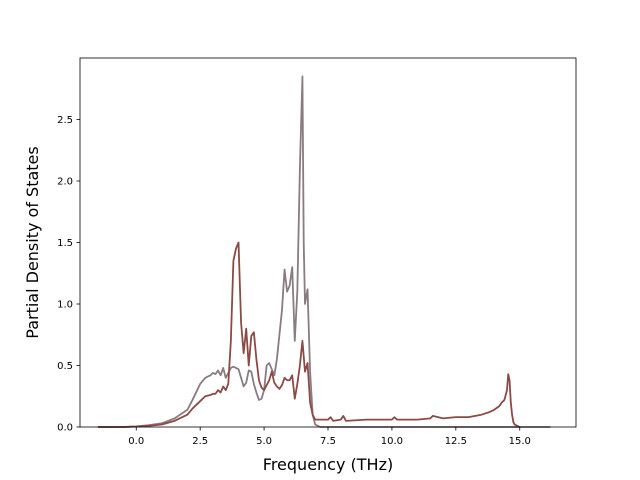 The width and height of the screenshot is (640, 480). I want to click on y-tick-label: 0.0, so click(65, 428).